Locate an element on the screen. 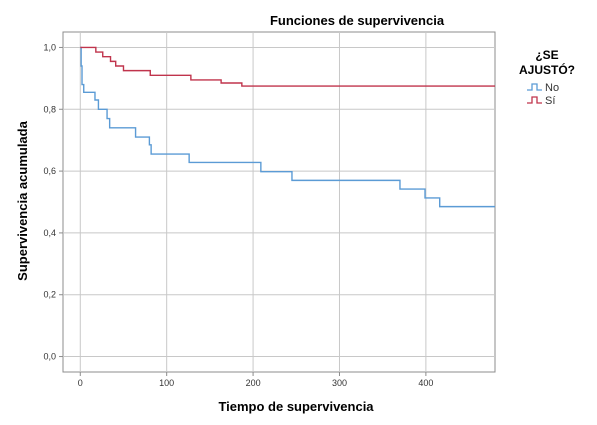 This screenshot has width=597, height=425. x-tick-label: 300 is located at coordinates (339, 383).